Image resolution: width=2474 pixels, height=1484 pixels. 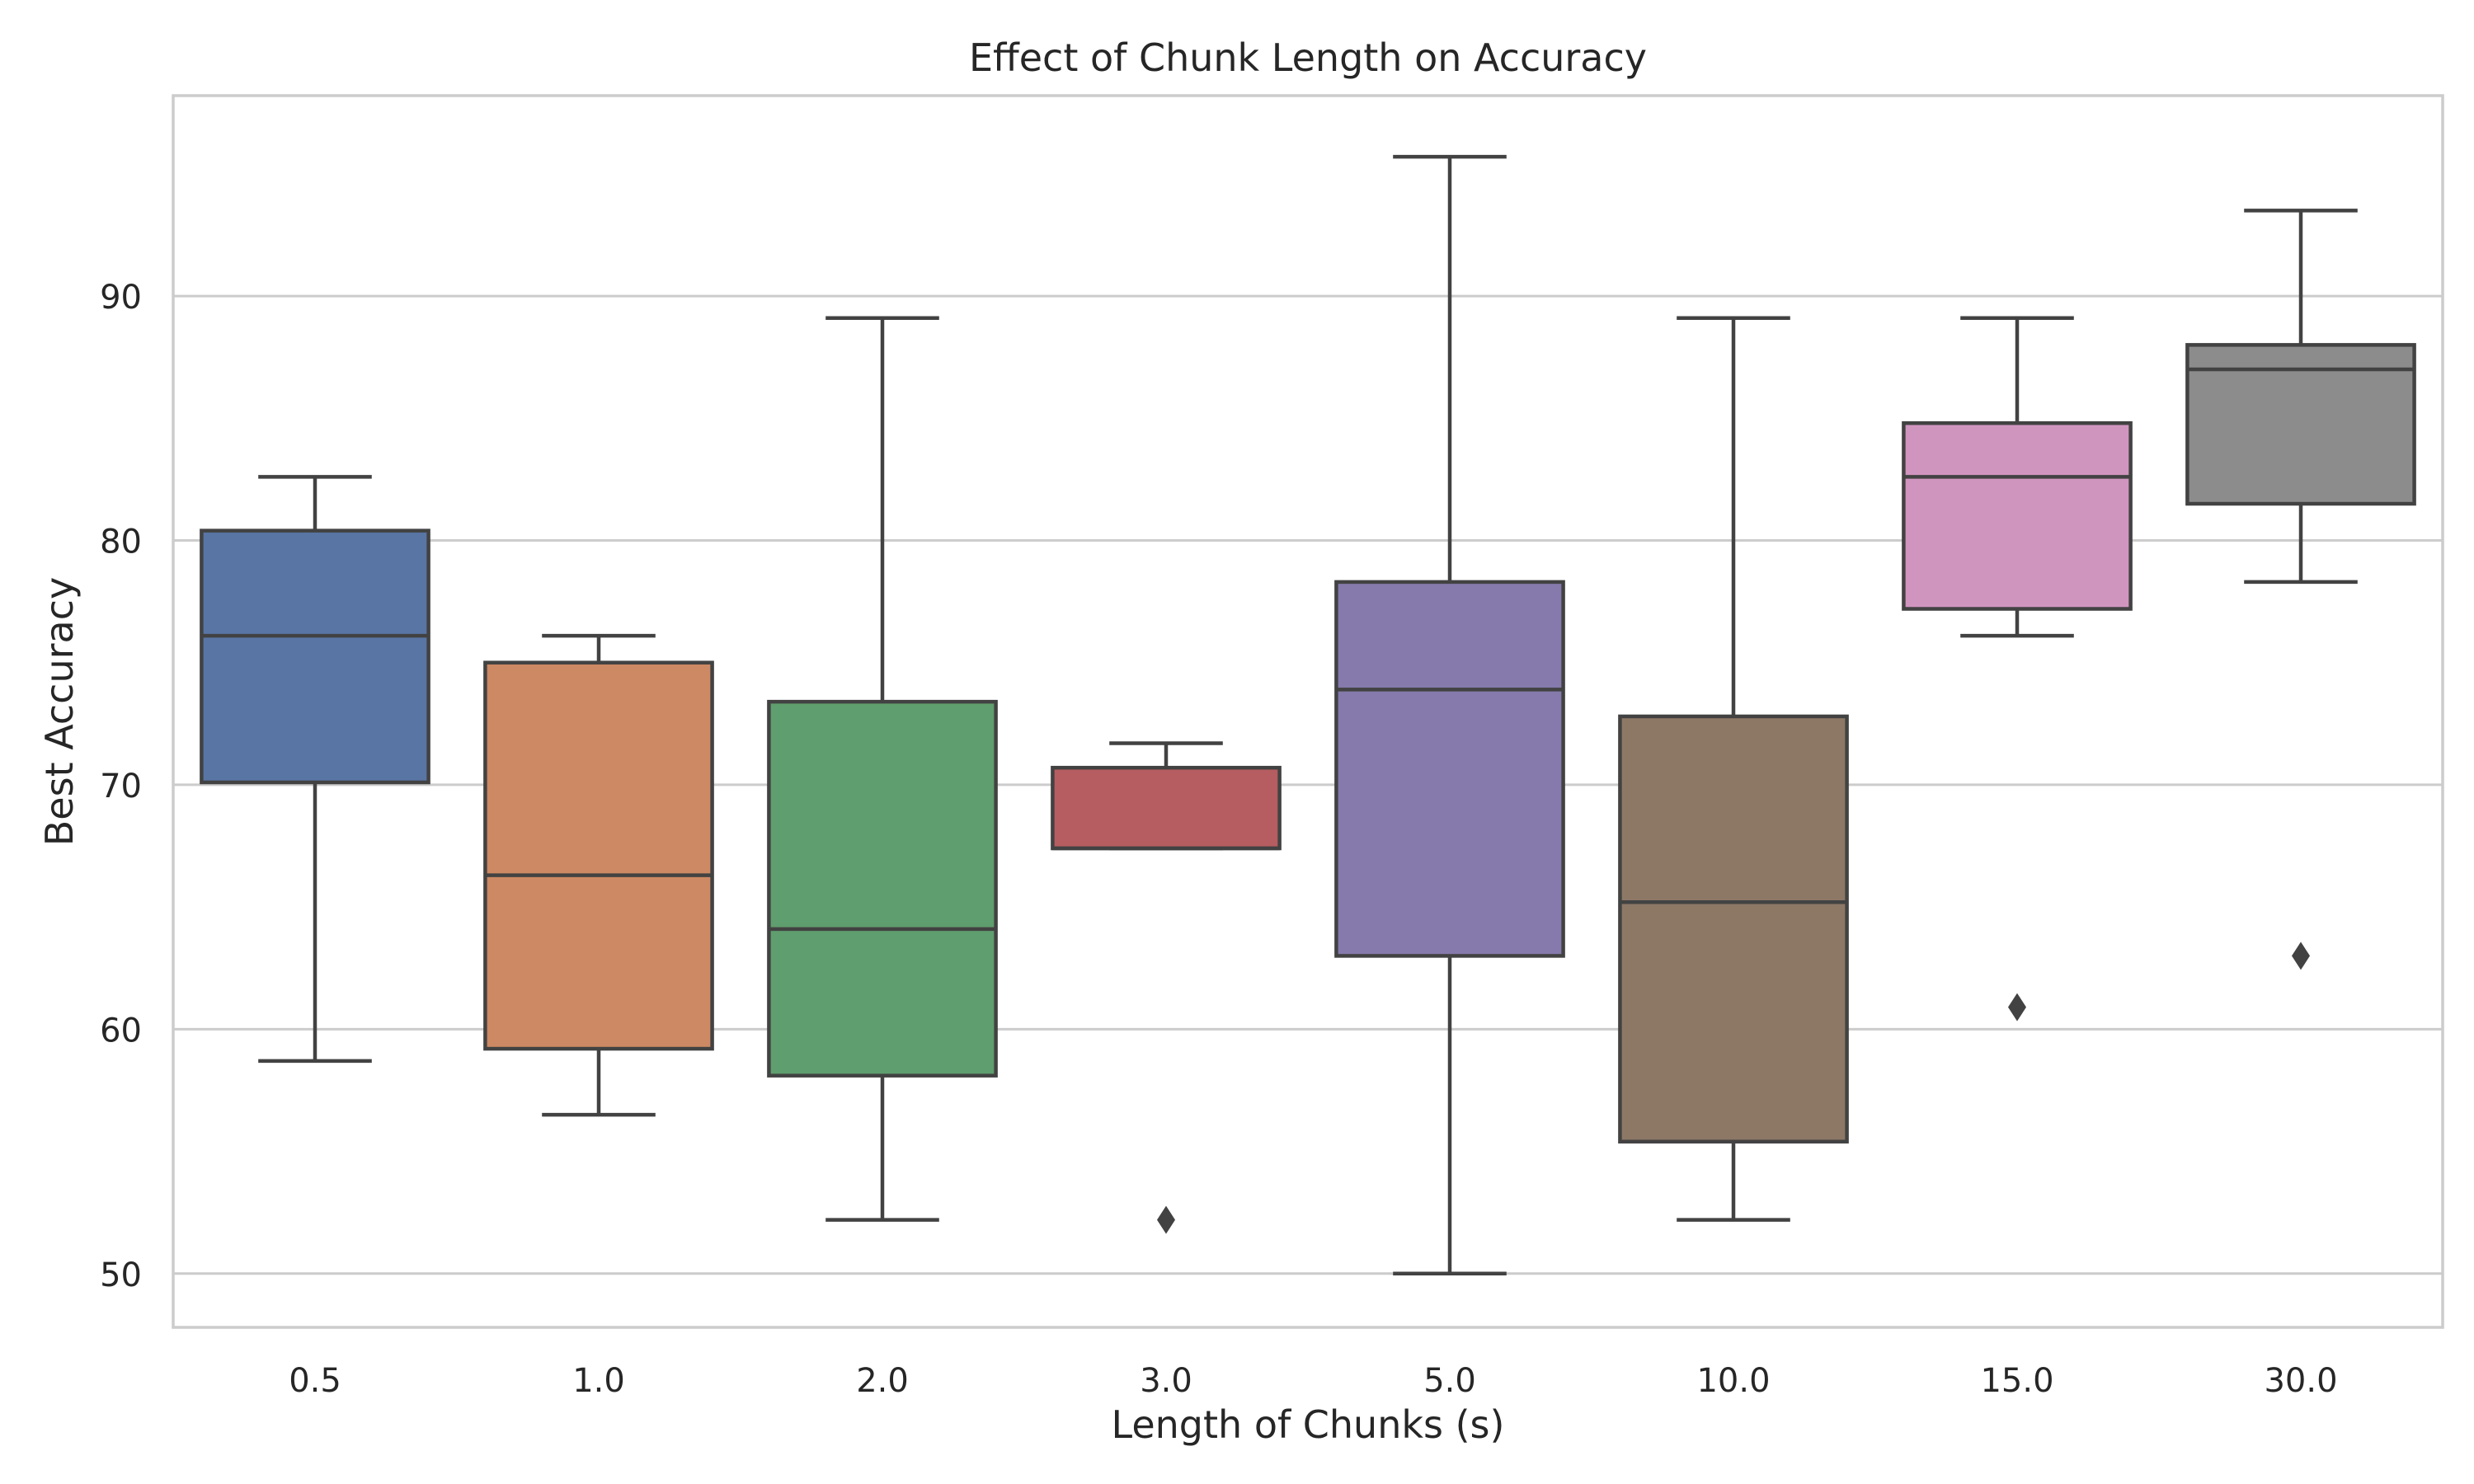 What do you see at coordinates (121, 1275) in the screenshot?
I see `y-tick-label: 50` at bounding box center [121, 1275].